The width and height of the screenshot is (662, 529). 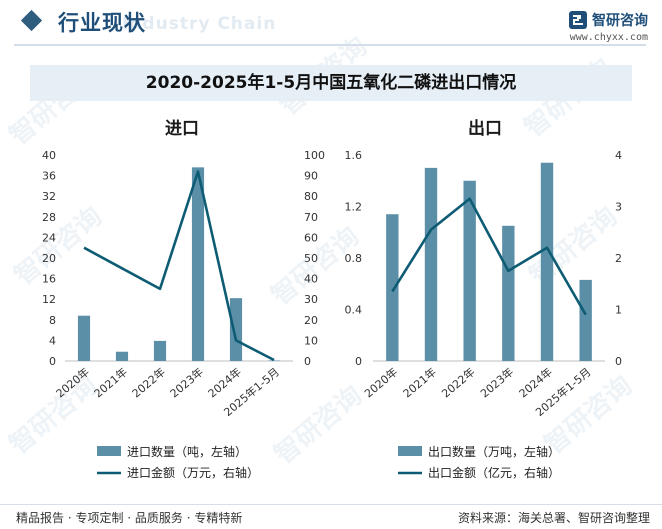 What do you see at coordinates (618, 155) in the screenshot?
I see `right-axis-tick: 4` at bounding box center [618, 155].